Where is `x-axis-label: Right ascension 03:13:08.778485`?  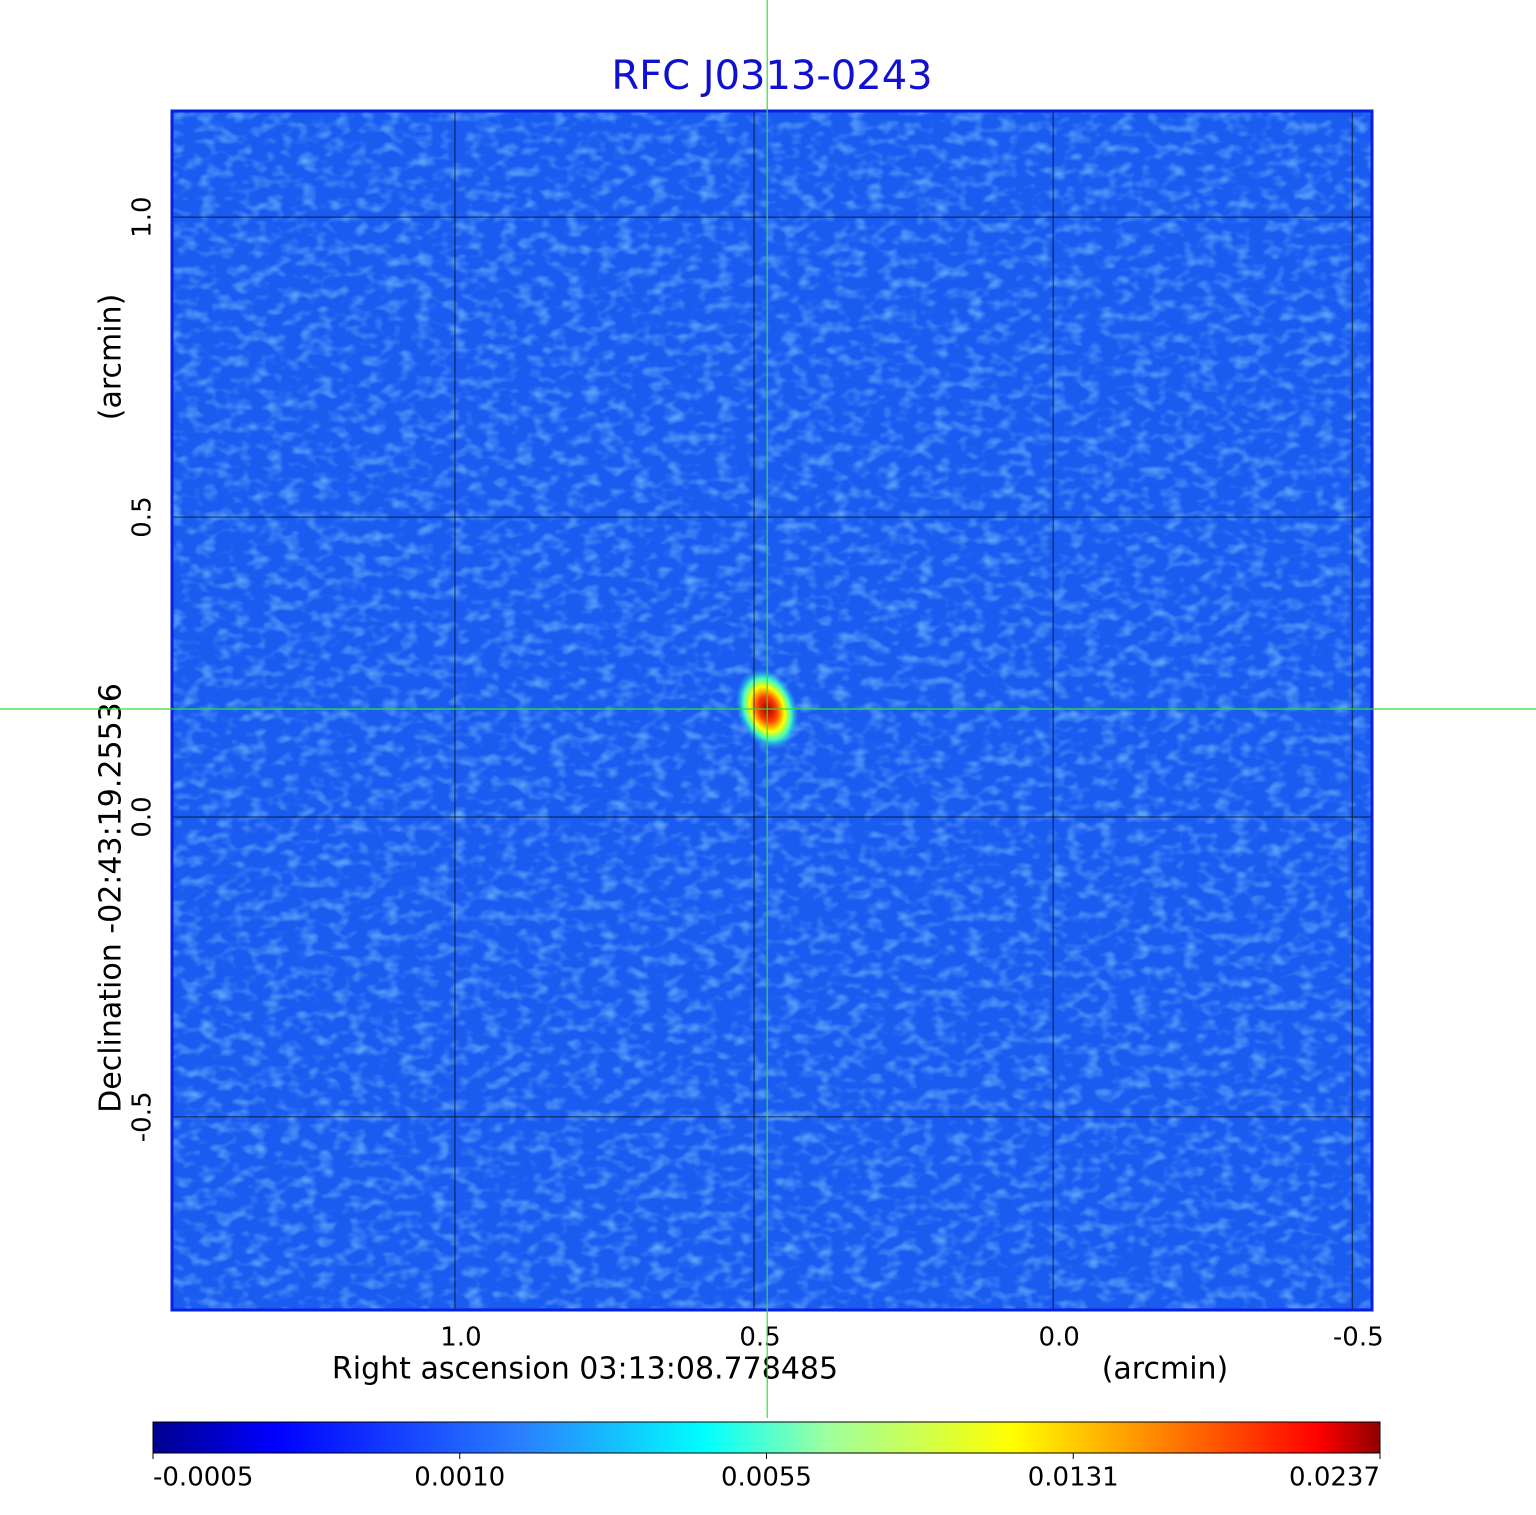 x-axis-label: Right ascension 03:13:08.778485 is located at coordinates (585, 1369).